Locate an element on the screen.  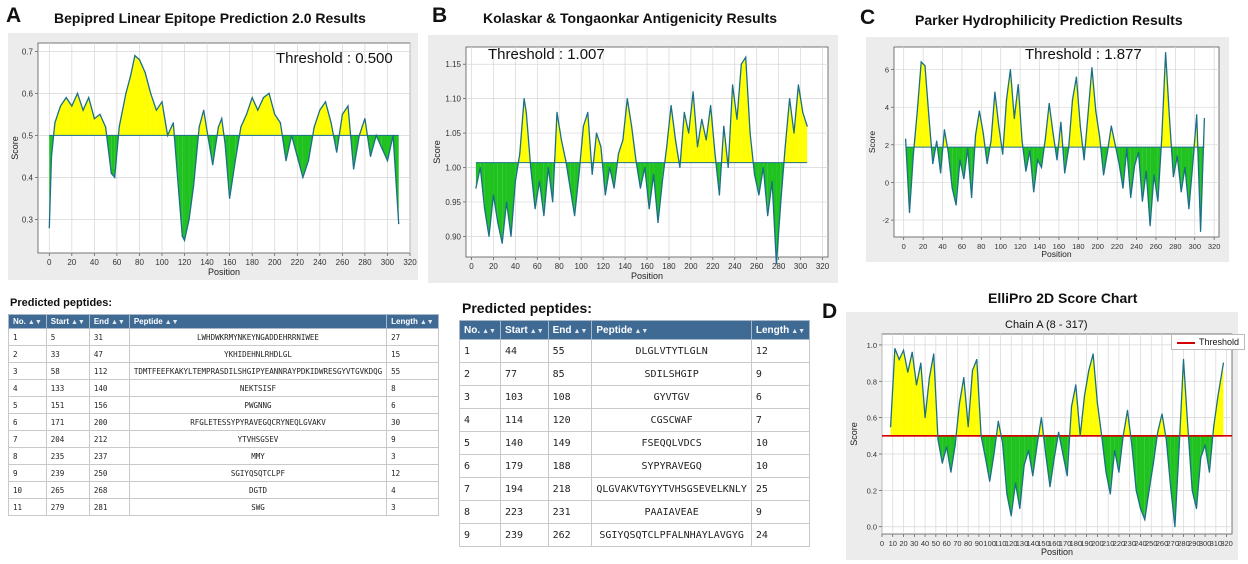
x-tick-label: 50 is located at coordinates (936, 543).